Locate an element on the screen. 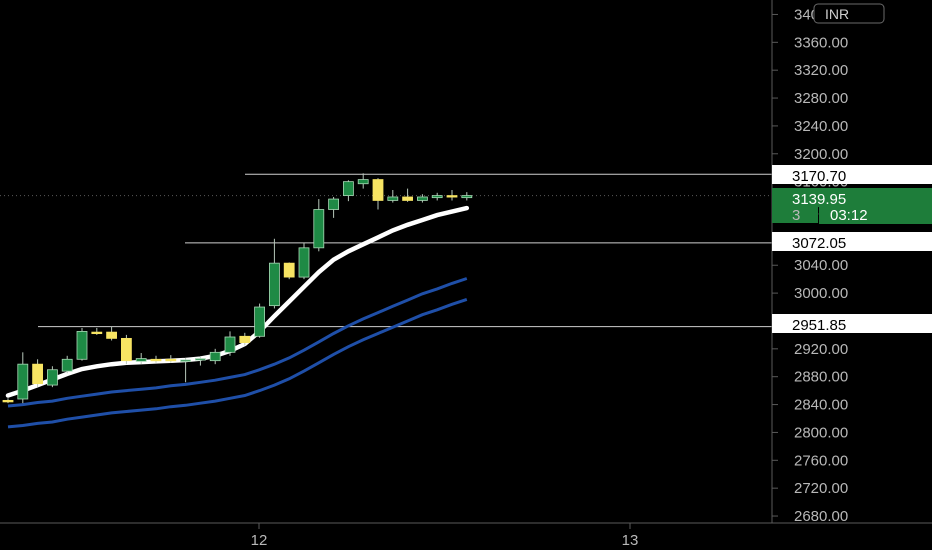 This screenshot has width=932, height=550. y-tick-label: 3240.00 is located at coordinates (821, 126).